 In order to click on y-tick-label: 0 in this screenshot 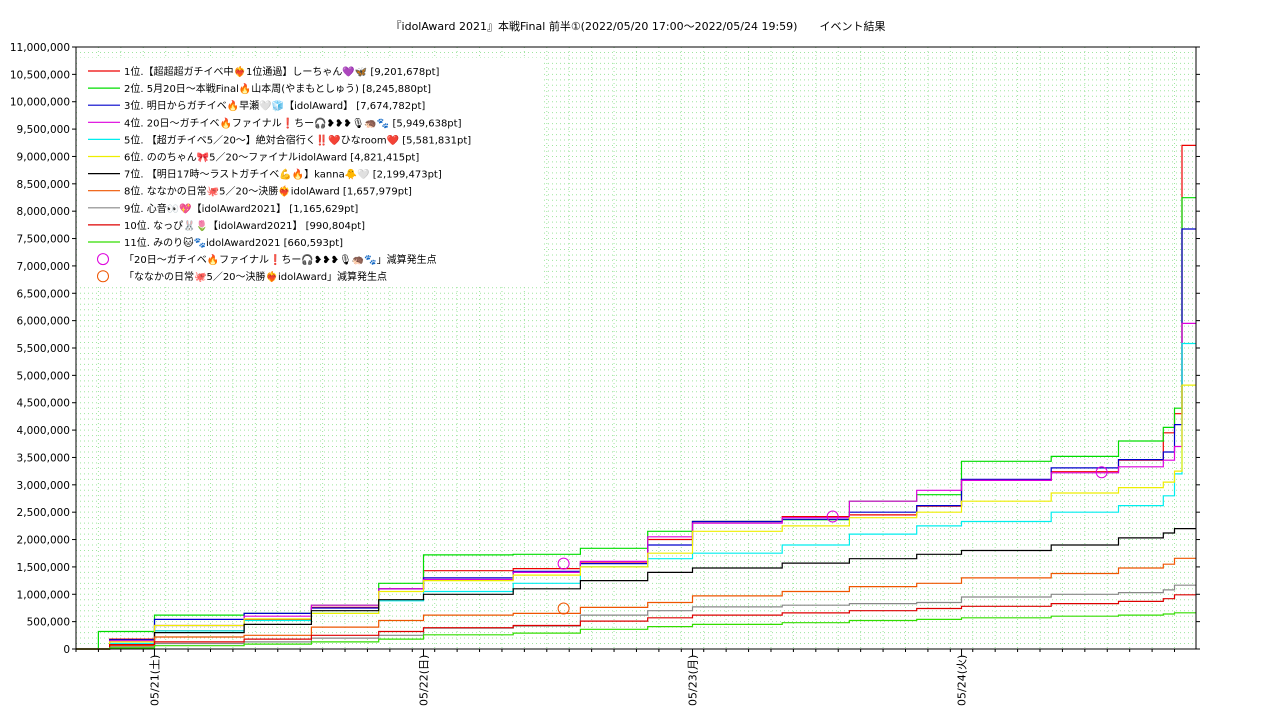, I will do `click(66, 650)`.